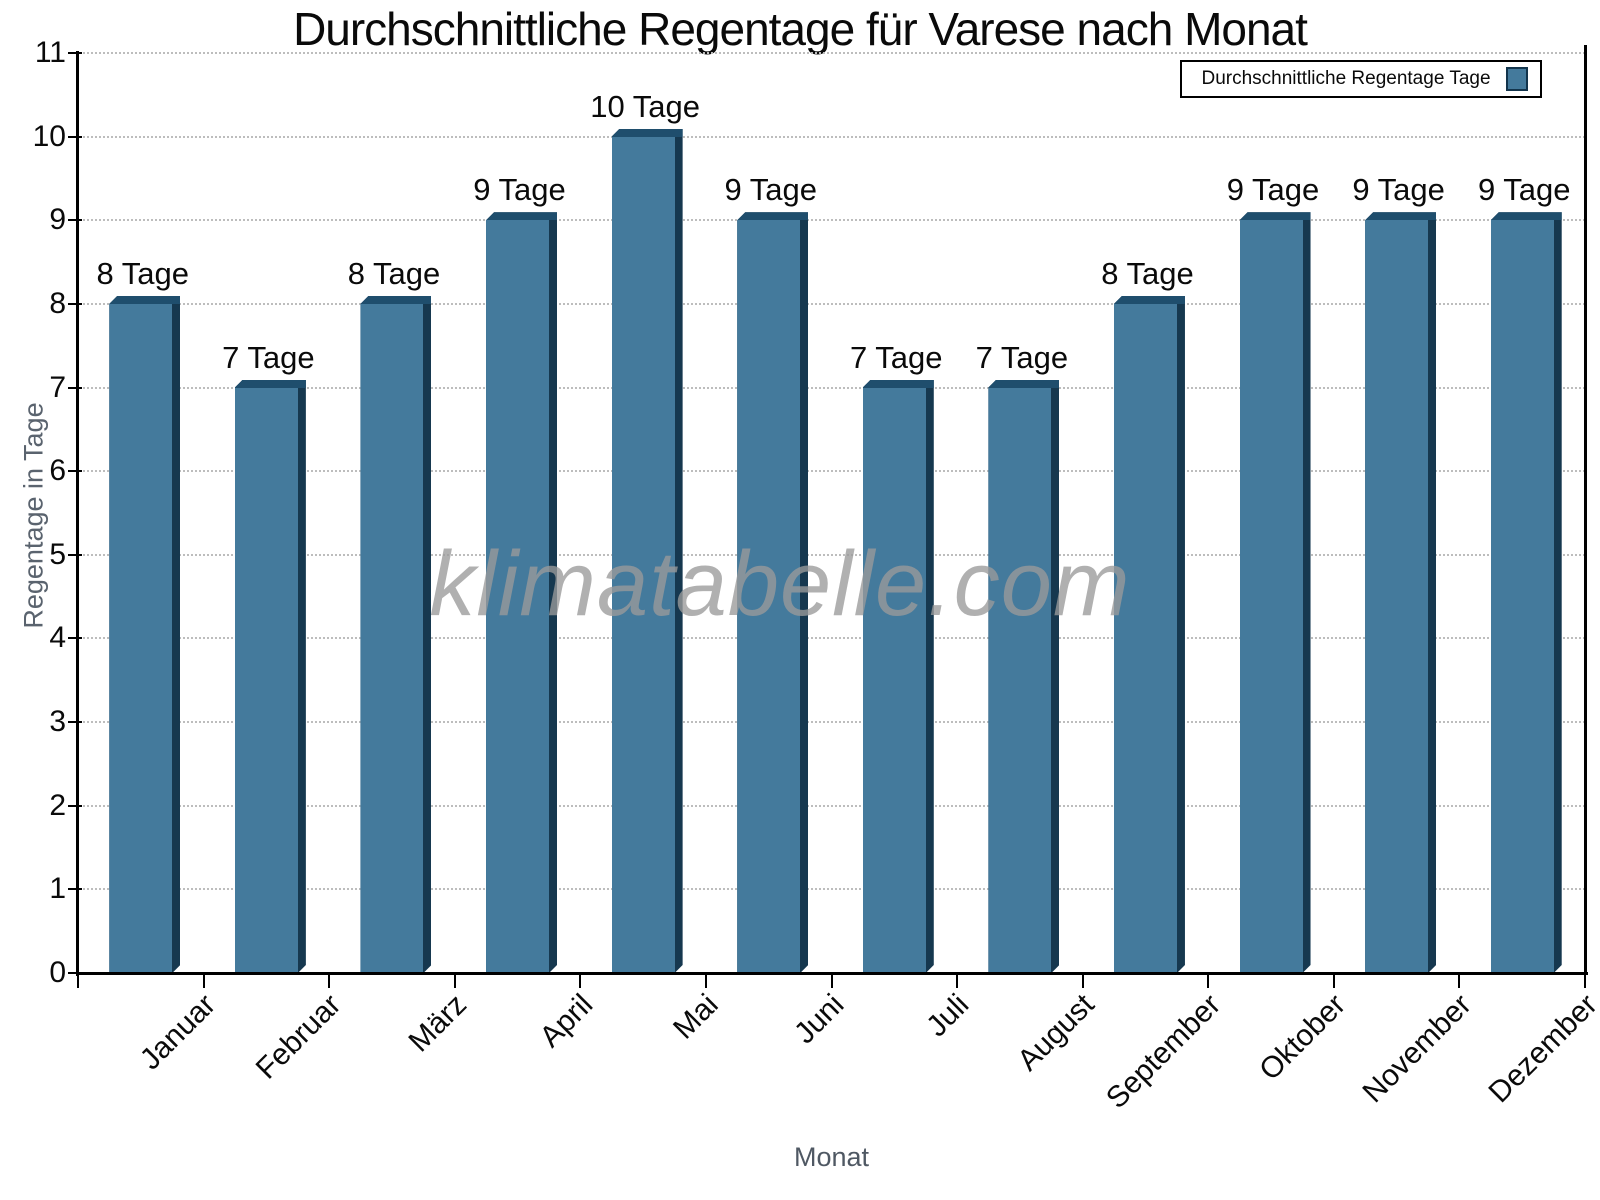 The width and height of the screenshot is (1600, 1200). I want to click on x-tick-label: Juni, so click(819, 1019).